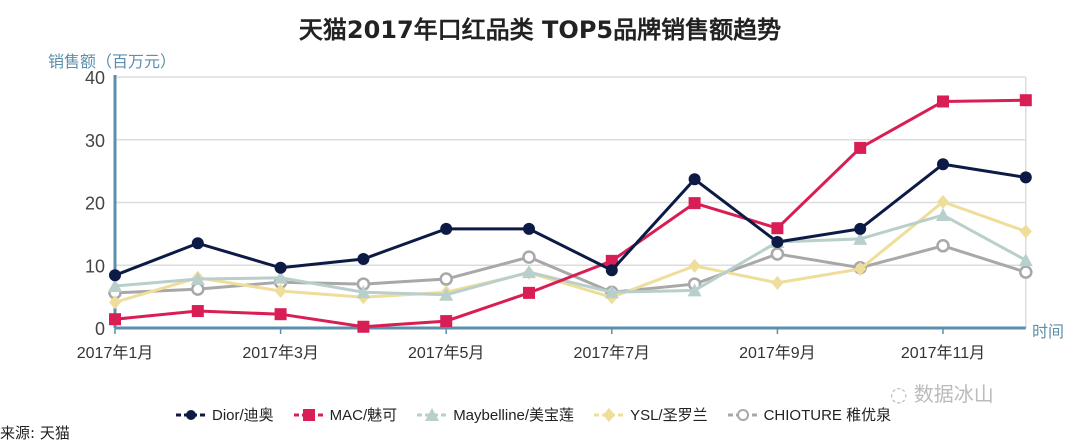 The width and height of the screenshot is (1080, 442). Describe the element at coordinates (669, 415) in the screenshot. I see `legend-label: YSL/圣罗兰` at that location.